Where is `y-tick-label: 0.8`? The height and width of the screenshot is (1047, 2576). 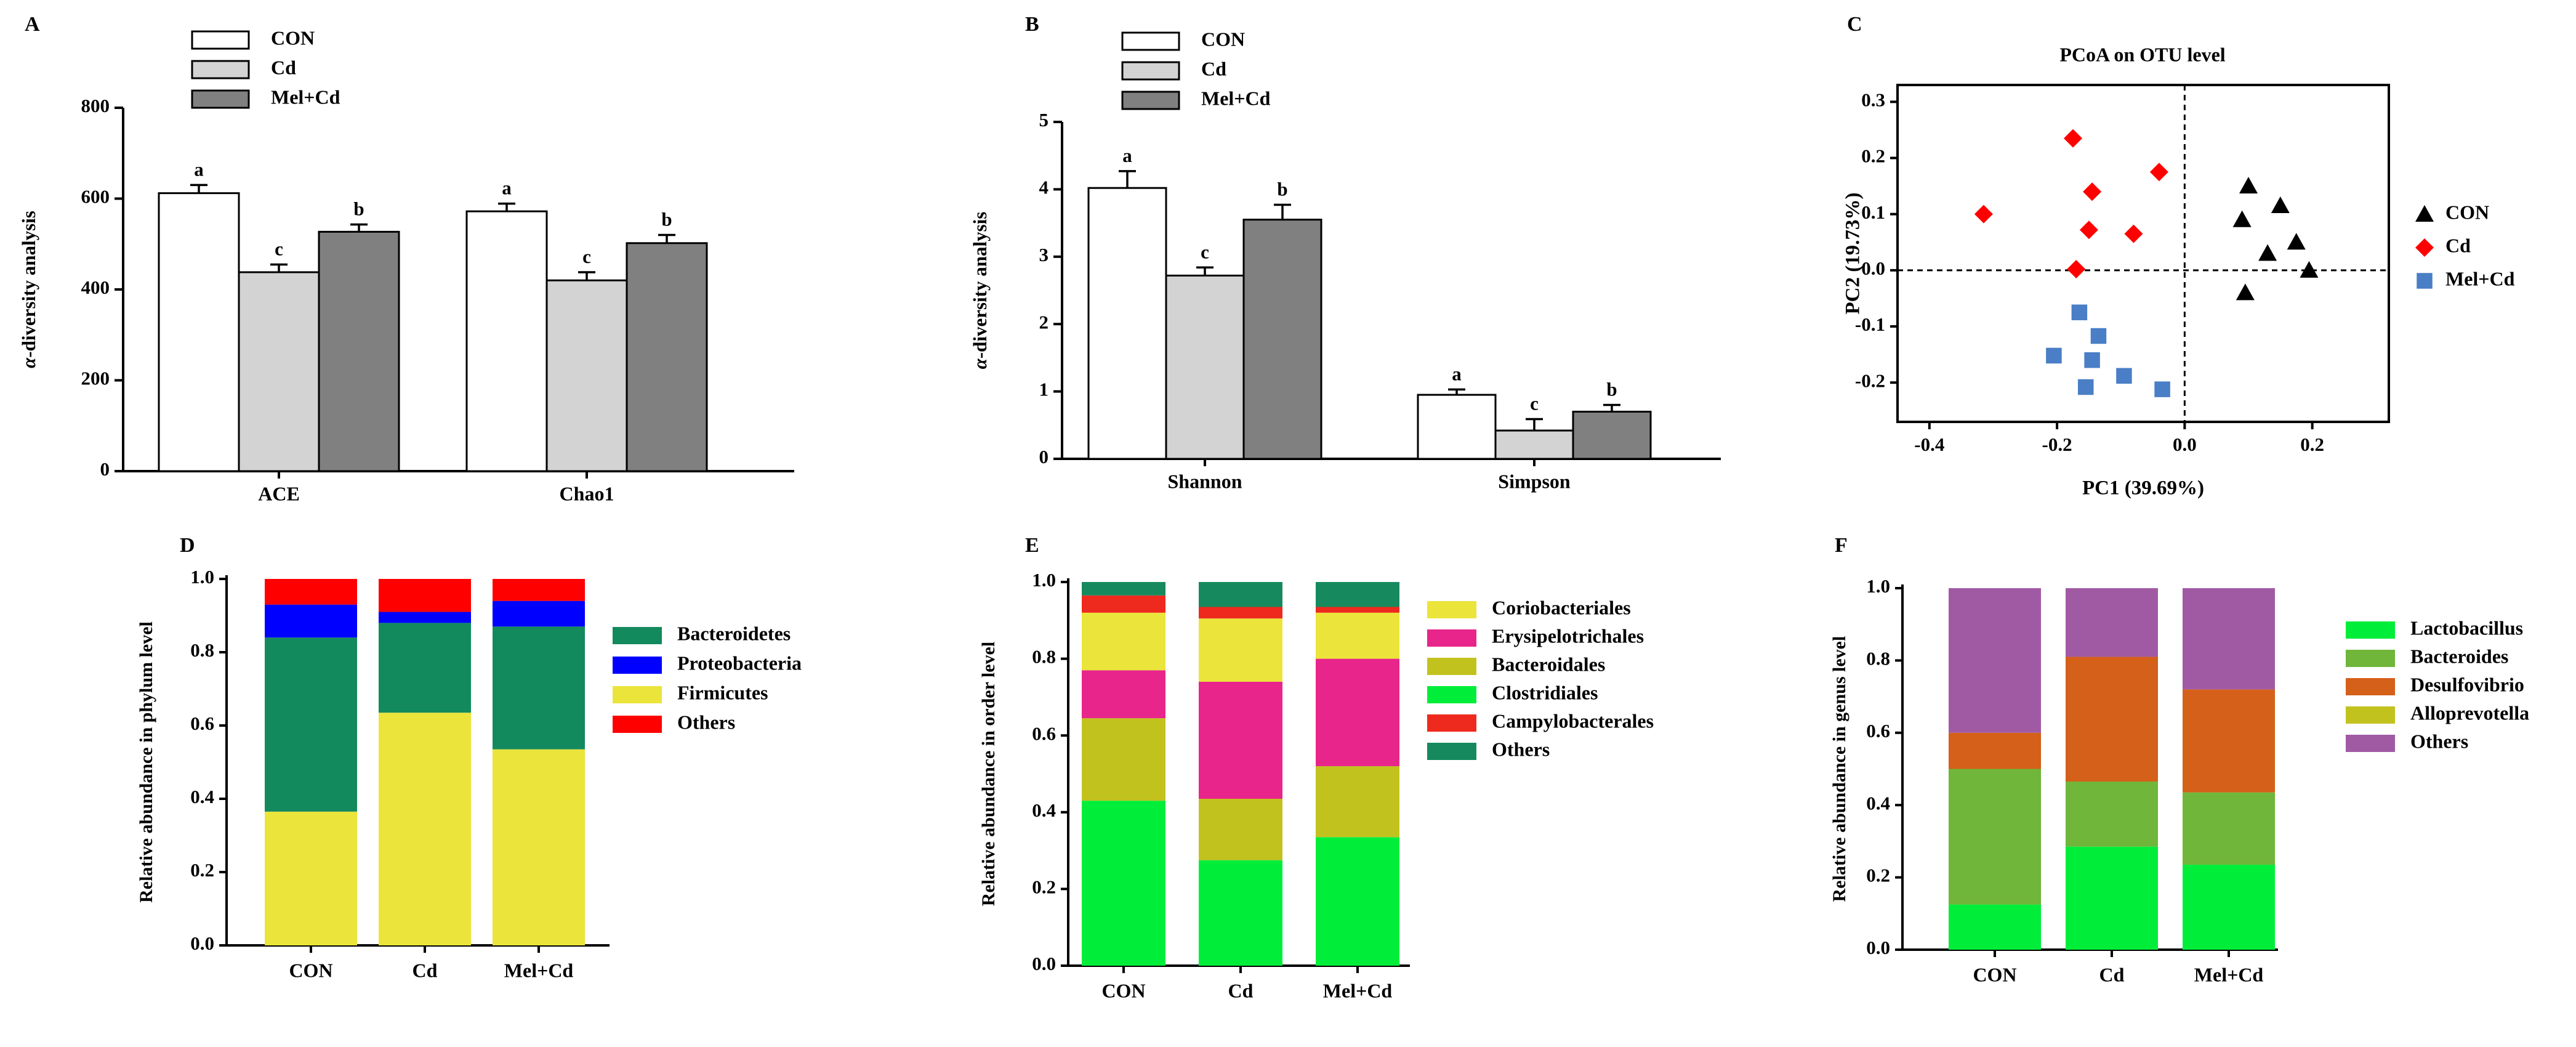
y-tick-label: 0.8 is located at coordinates (1044, 657).